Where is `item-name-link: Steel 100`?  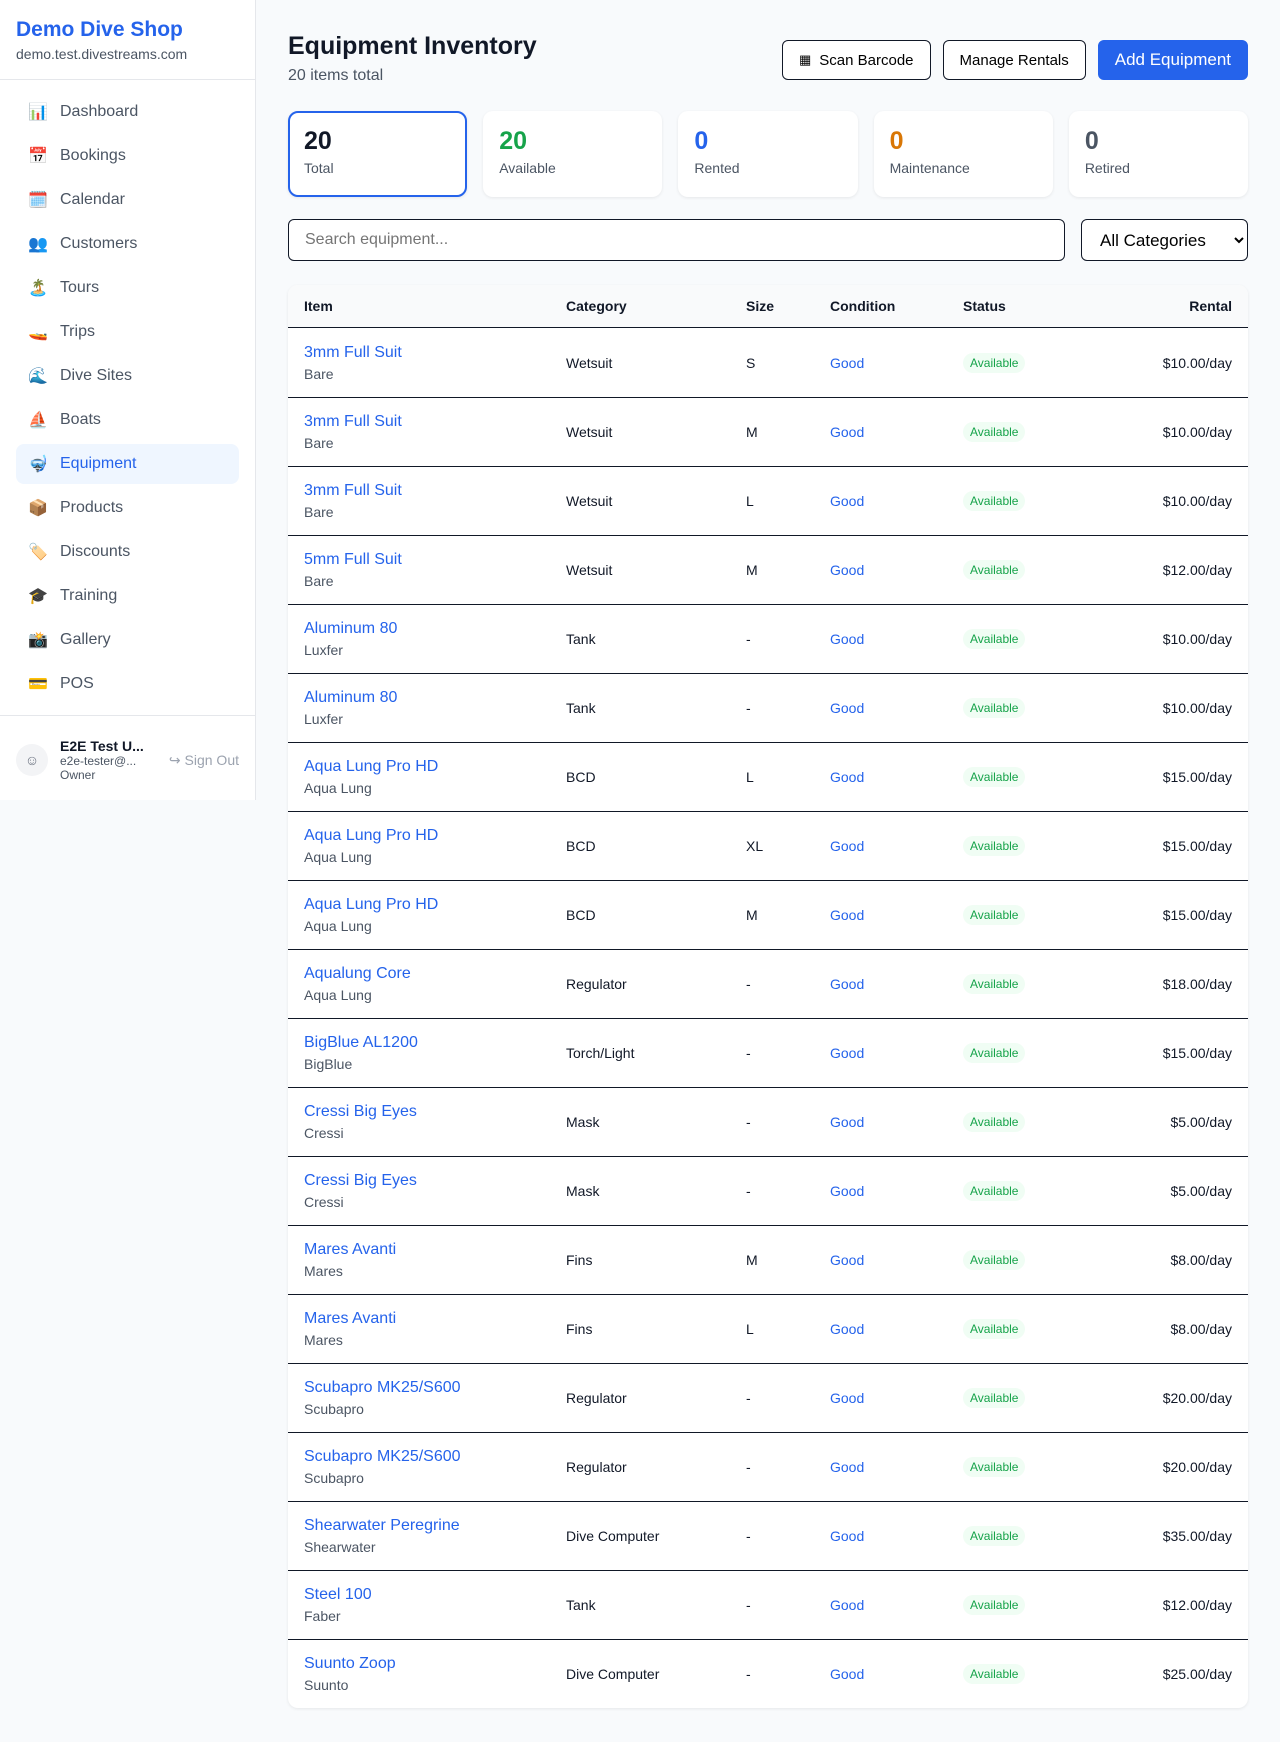 item-name-link: Steel 100 is located at coordinates (338, 1594).